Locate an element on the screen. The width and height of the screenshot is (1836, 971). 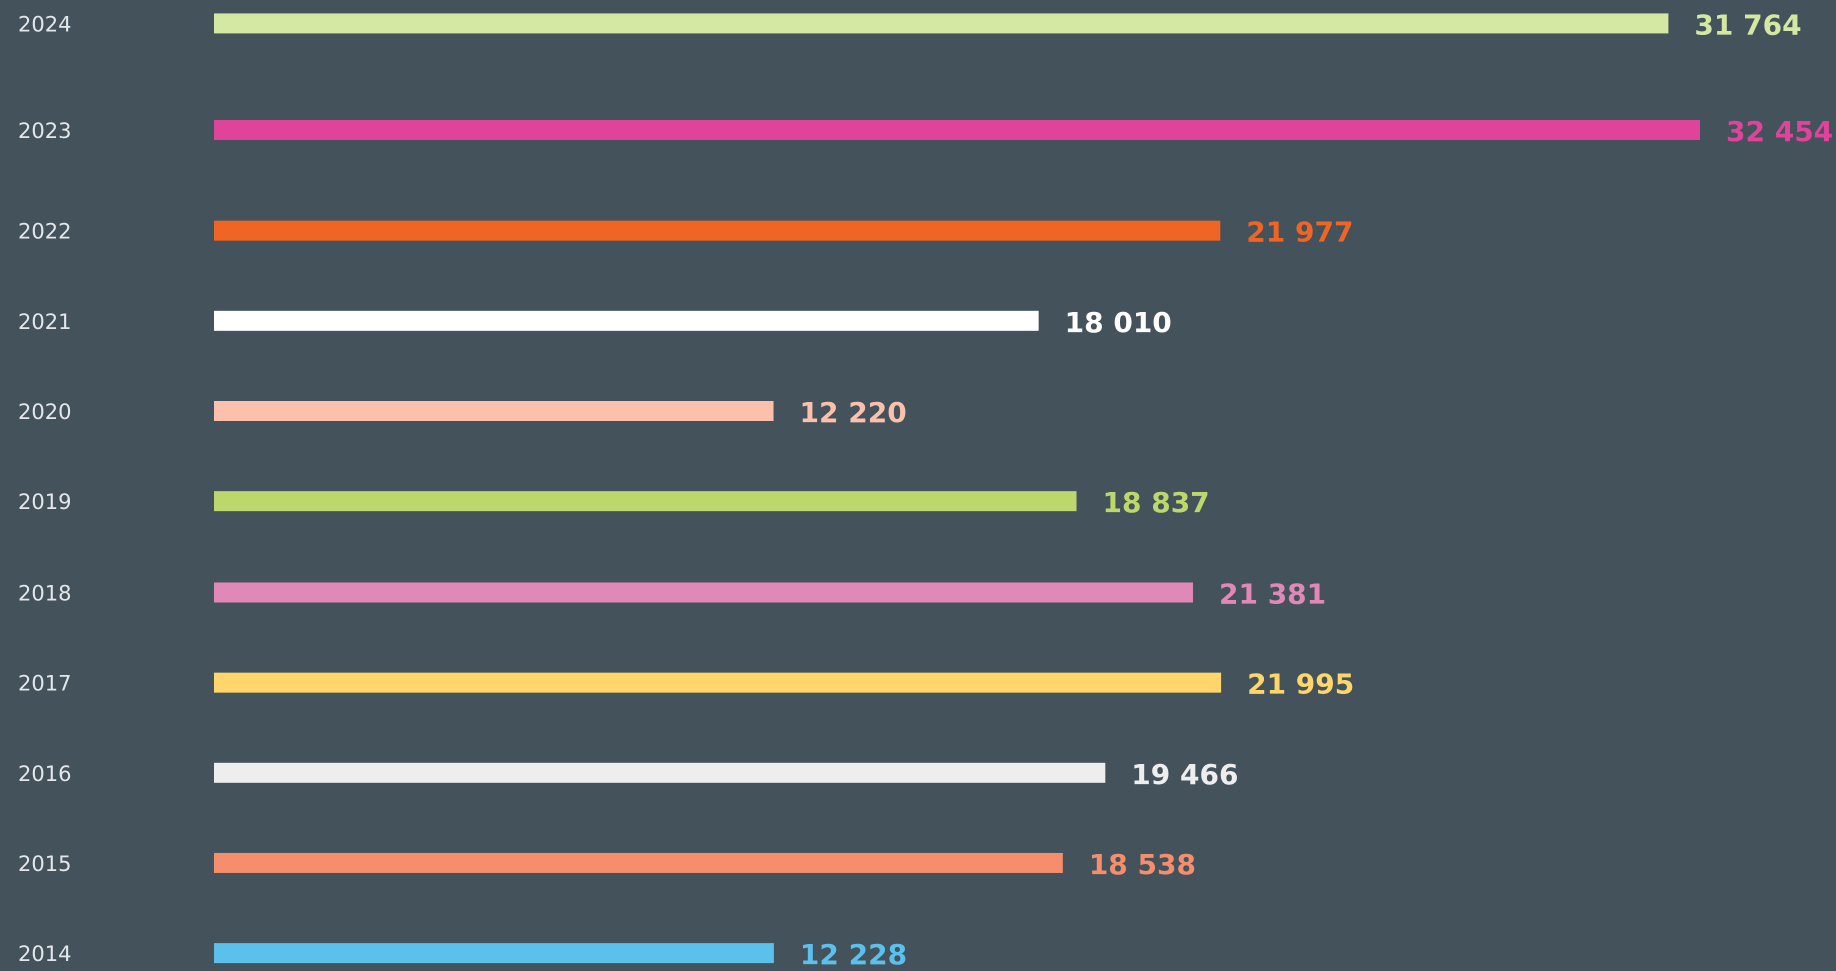
y-tick-label: 2022 is located at coordinates (44, 232).